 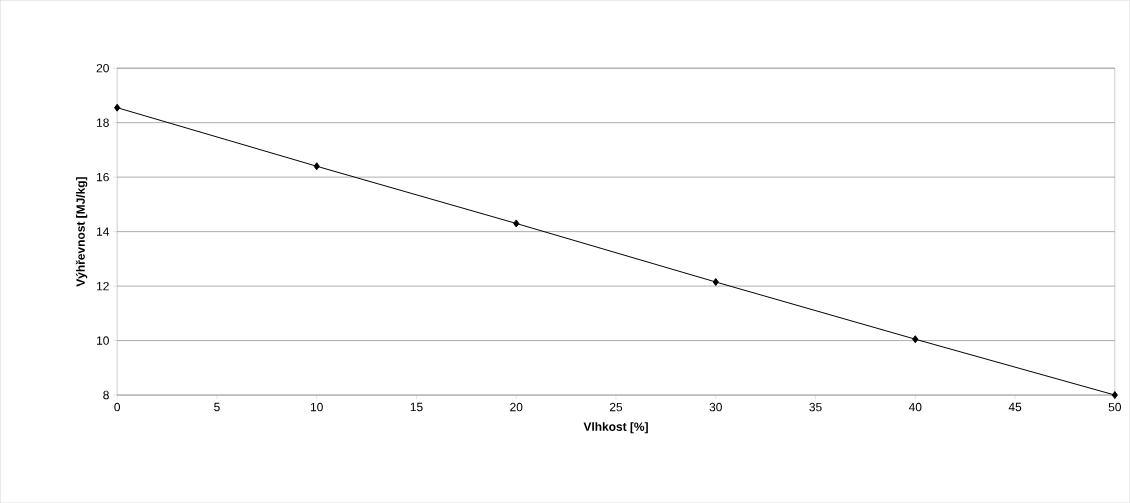 I want to click on x-tick-label: 10, so click(x=316, y=407).